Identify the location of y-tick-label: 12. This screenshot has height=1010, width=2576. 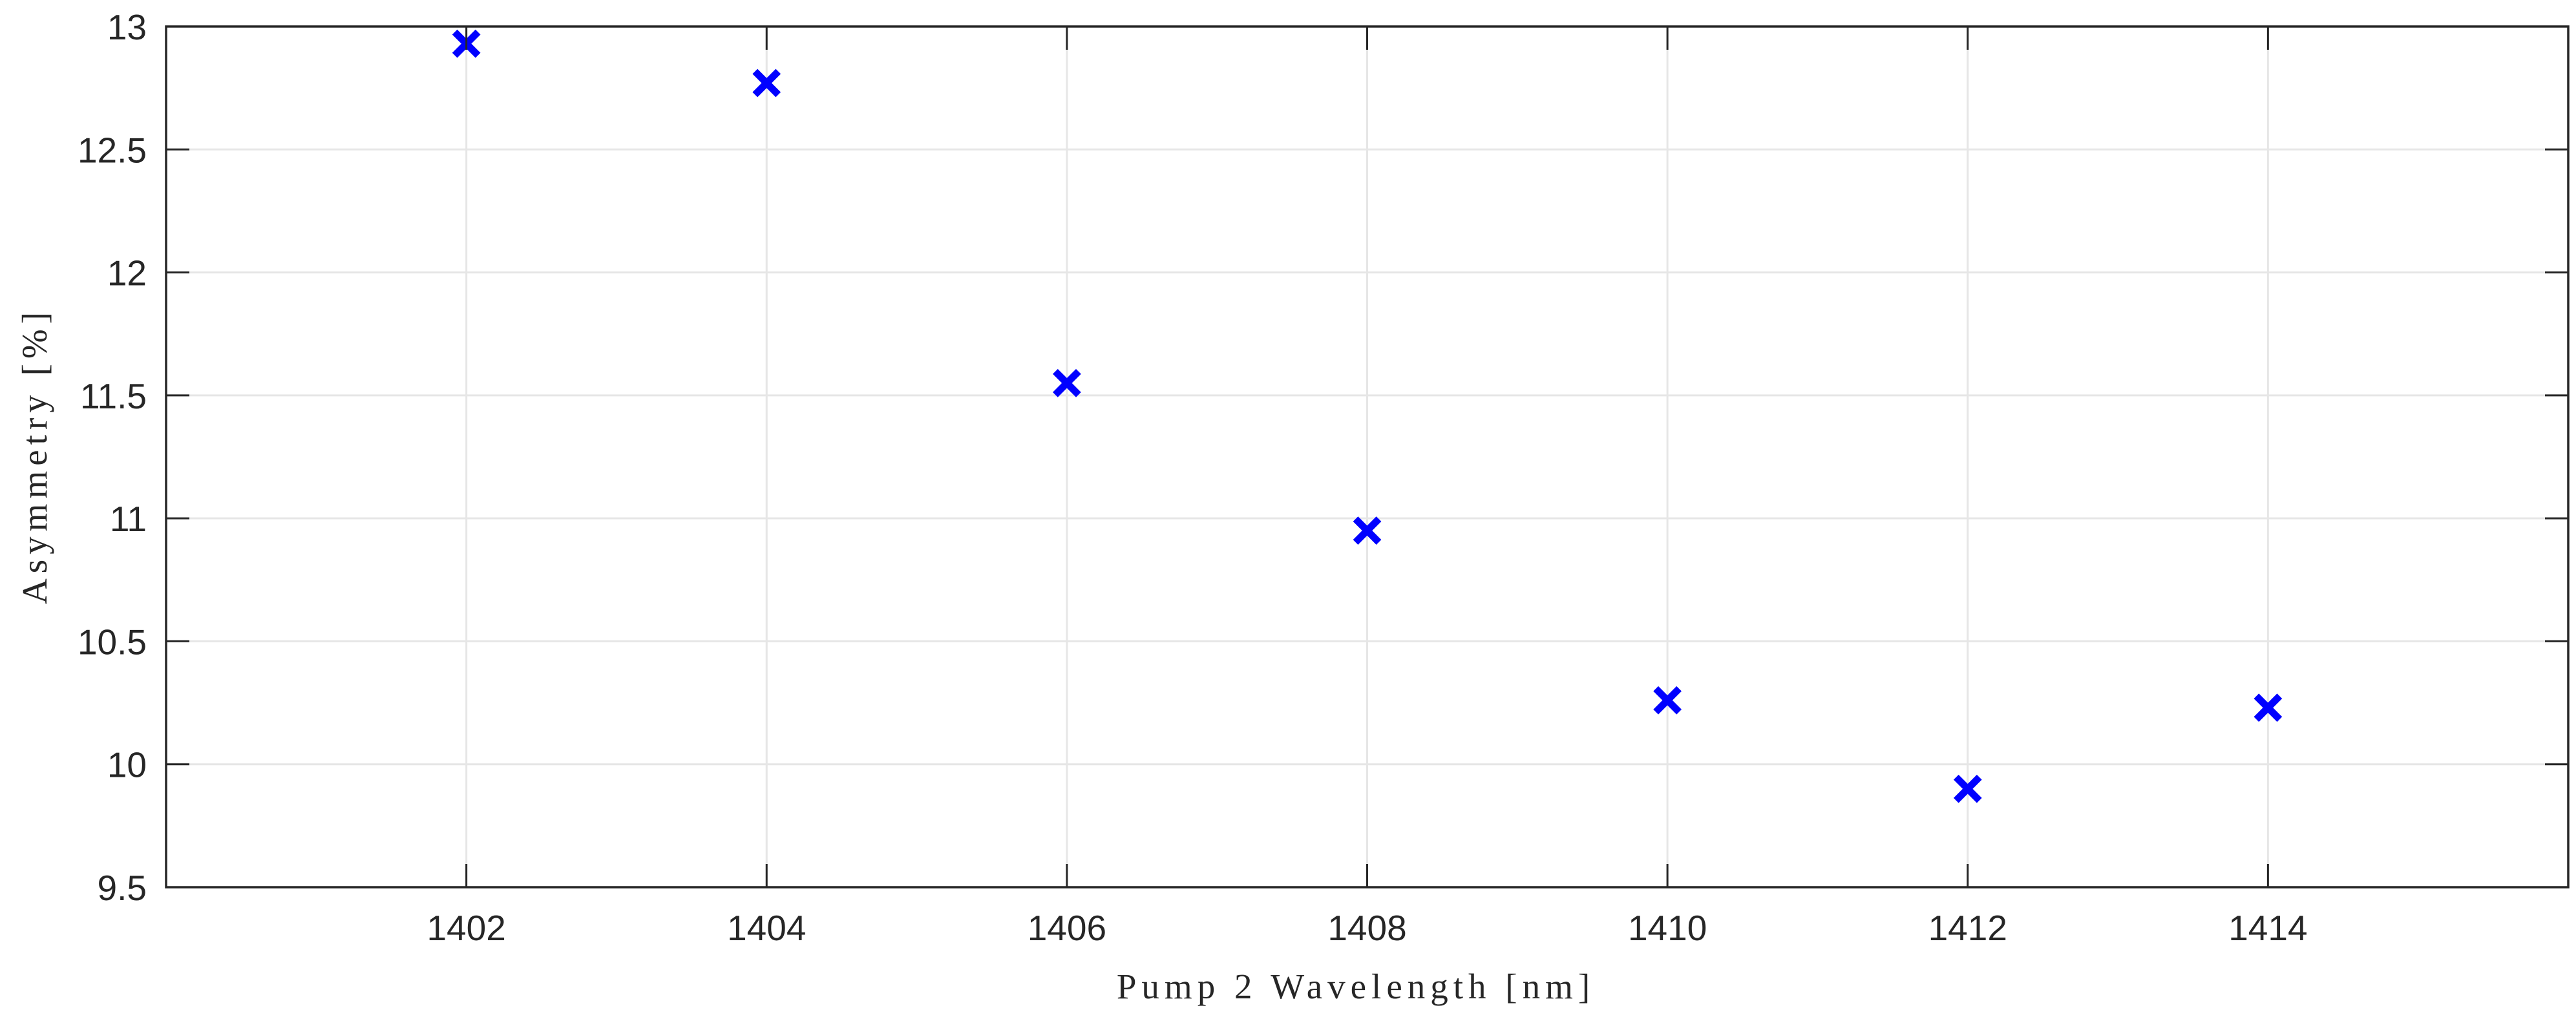
(127, 273).